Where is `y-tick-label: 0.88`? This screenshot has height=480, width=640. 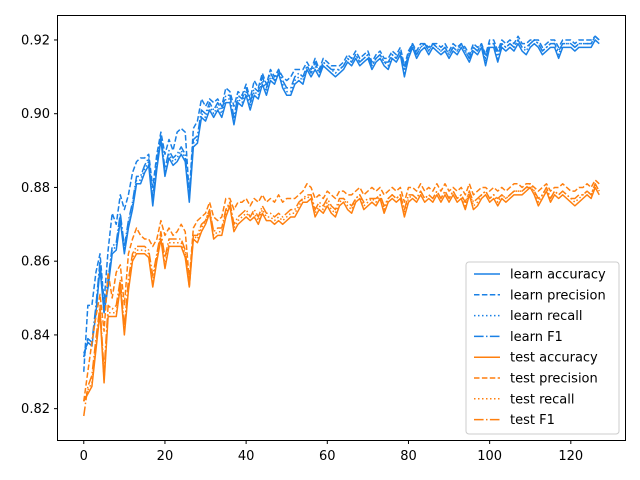 y-tick-label: 0.88 is located at coordinates (35, 188).